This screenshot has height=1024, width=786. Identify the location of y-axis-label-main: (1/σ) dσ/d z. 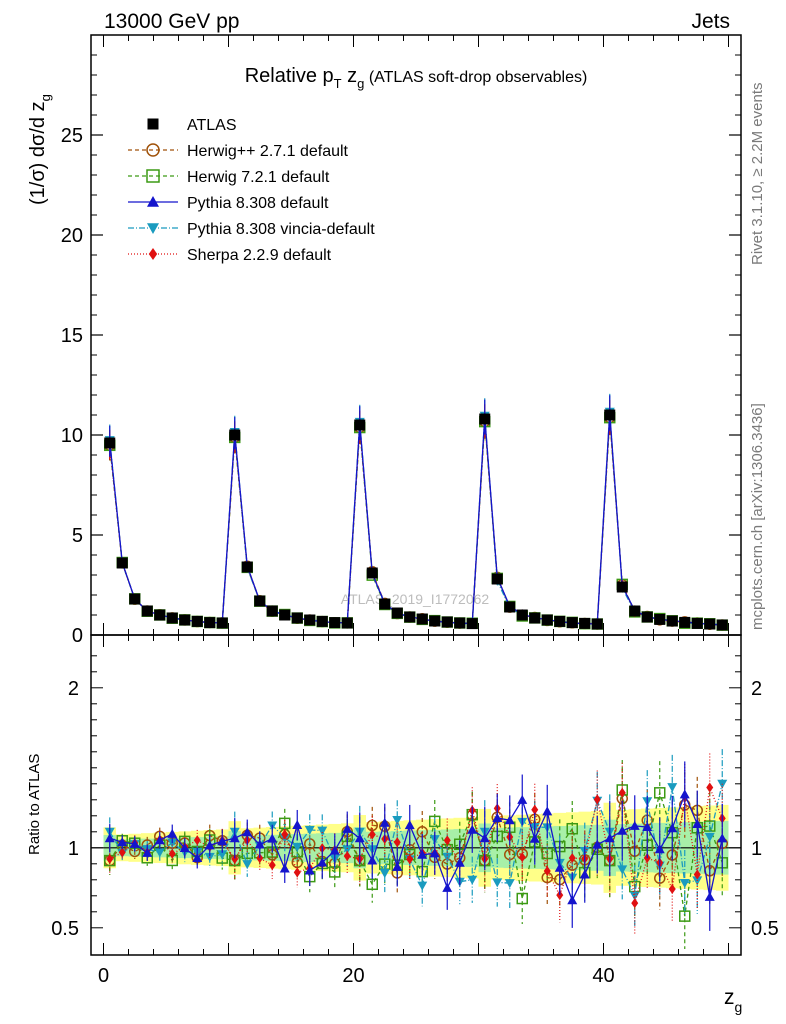
(38, 153).